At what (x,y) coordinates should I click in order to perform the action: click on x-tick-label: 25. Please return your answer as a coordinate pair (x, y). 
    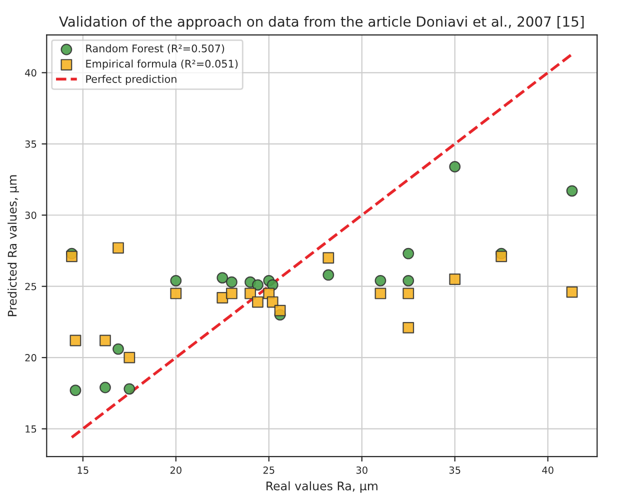
    Looking at the image, I should click on (268, 470).